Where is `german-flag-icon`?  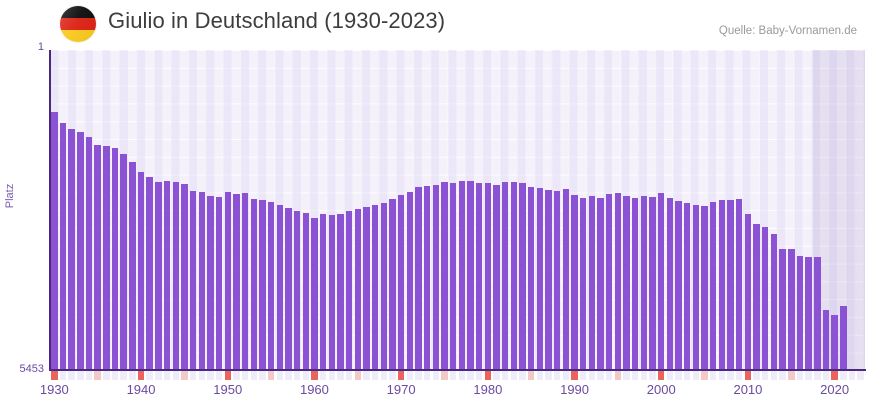
german-flag-icon is located at coordinates (78, 24).